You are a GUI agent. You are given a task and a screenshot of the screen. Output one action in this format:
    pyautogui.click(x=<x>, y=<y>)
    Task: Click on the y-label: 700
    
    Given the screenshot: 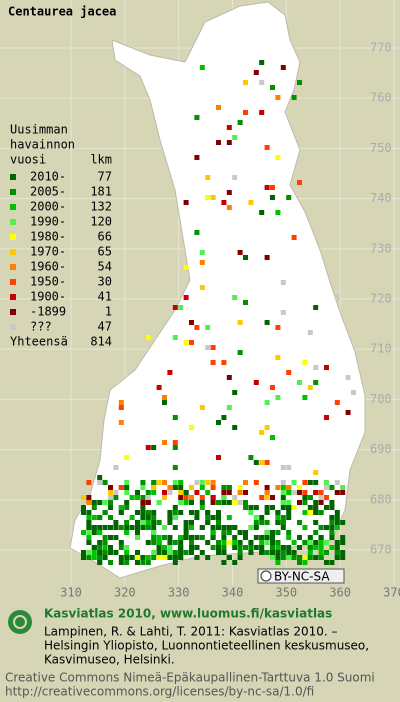 What is the action you would take?
    pyautogui.click(x=381, y=399)
    